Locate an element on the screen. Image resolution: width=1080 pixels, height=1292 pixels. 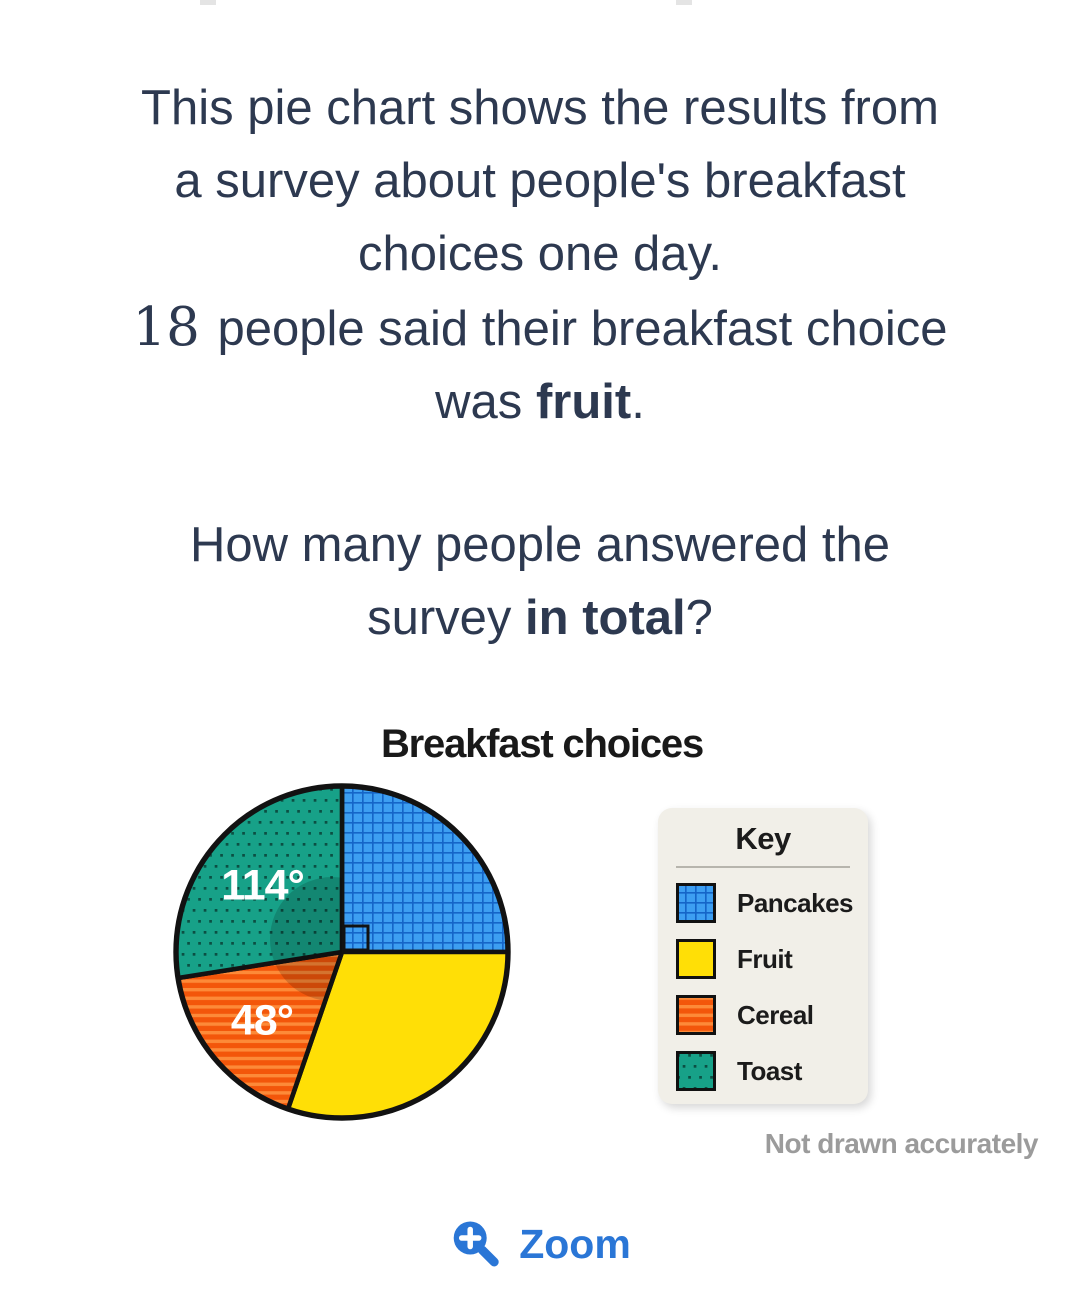
chart-legend: Key Pancakes Fruit Cereal Toast is located at coordinates (763, 956).